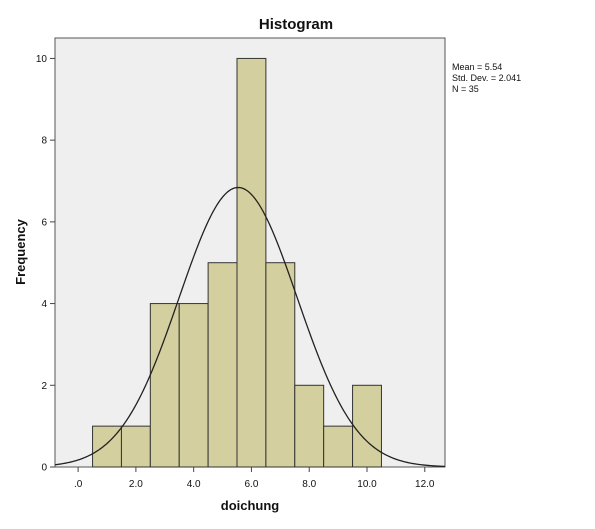 Image resolution: width=595 pixels, height=529 pixels. Describe the element at coordinates (477, 67) in the screenshot. I see `stat-mean: Mean = 5.54` at that location.